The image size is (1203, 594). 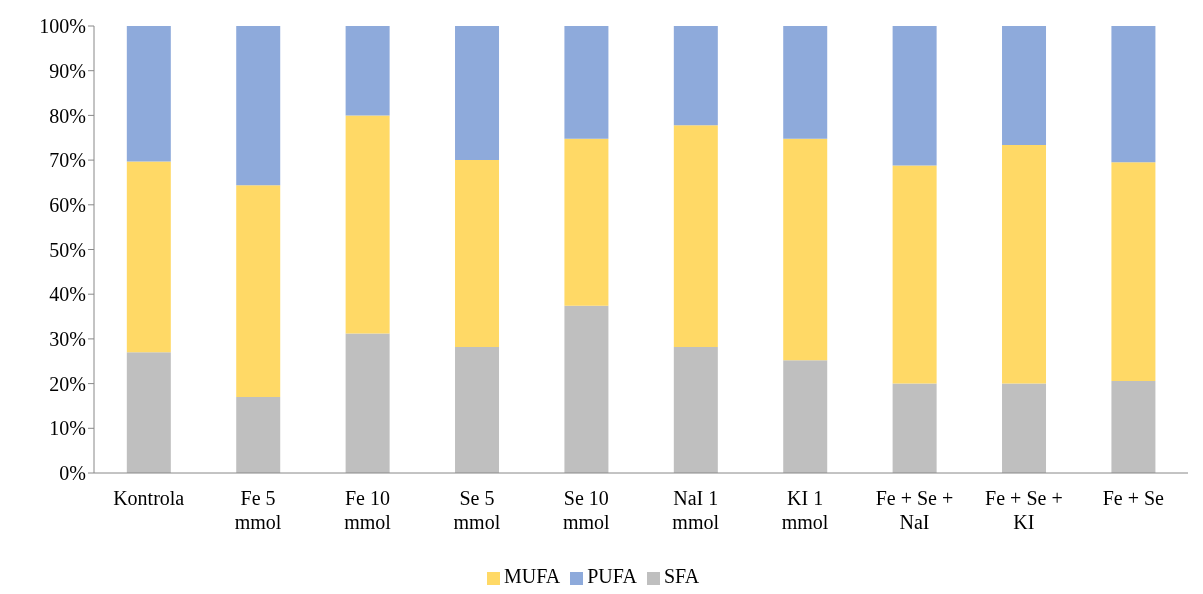 What do you see at coordinates (67, 294) in the screenshot?
I see `y-tick-label: 40%` at bounding box center [67, 294].